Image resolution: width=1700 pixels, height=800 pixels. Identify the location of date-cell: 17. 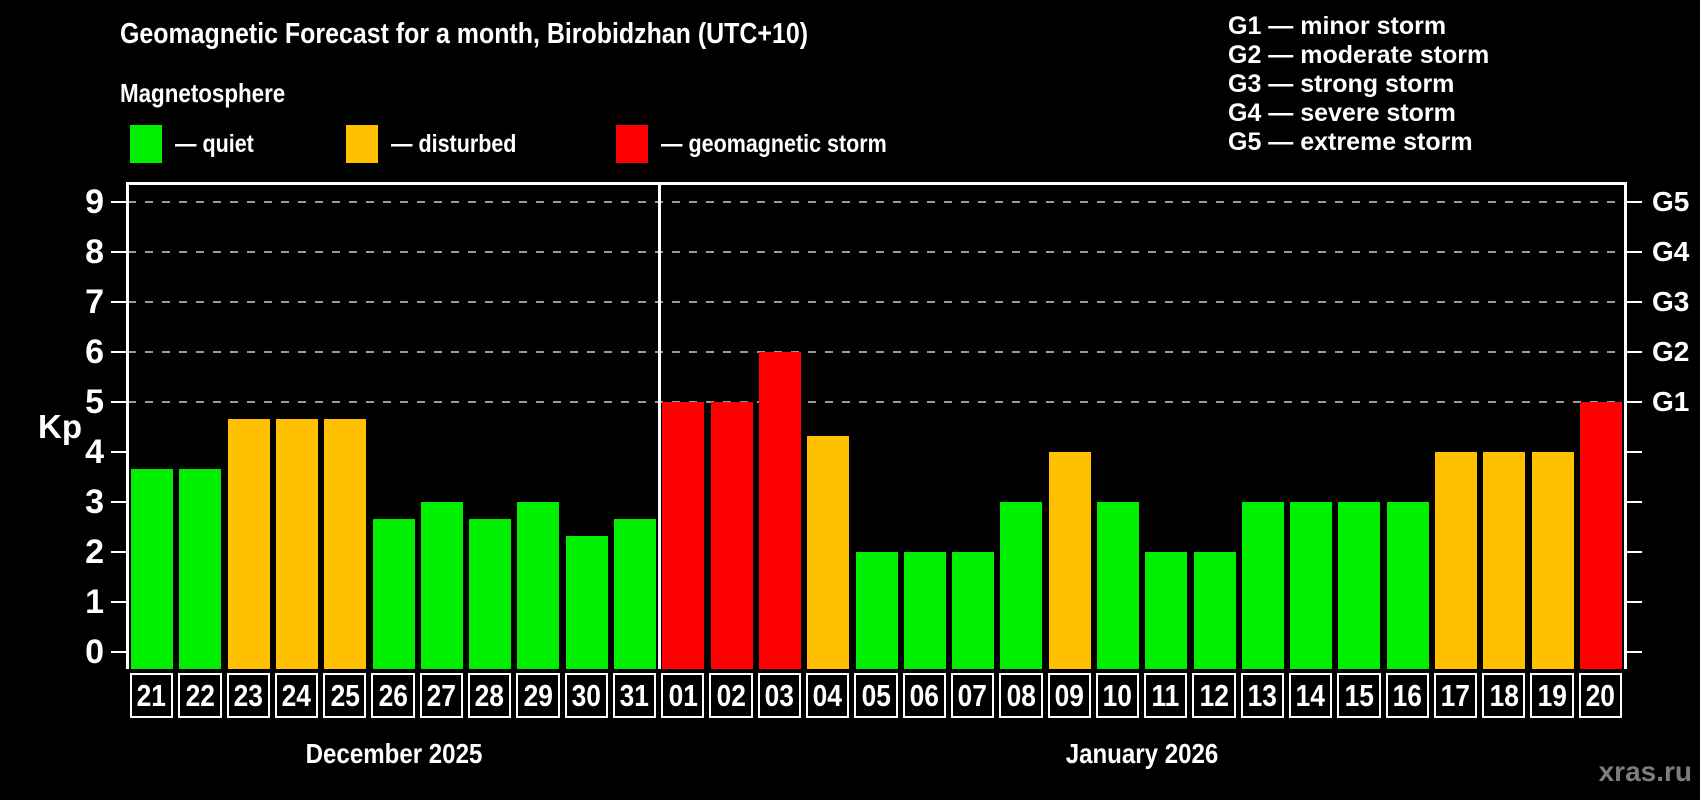
(1455, 695).